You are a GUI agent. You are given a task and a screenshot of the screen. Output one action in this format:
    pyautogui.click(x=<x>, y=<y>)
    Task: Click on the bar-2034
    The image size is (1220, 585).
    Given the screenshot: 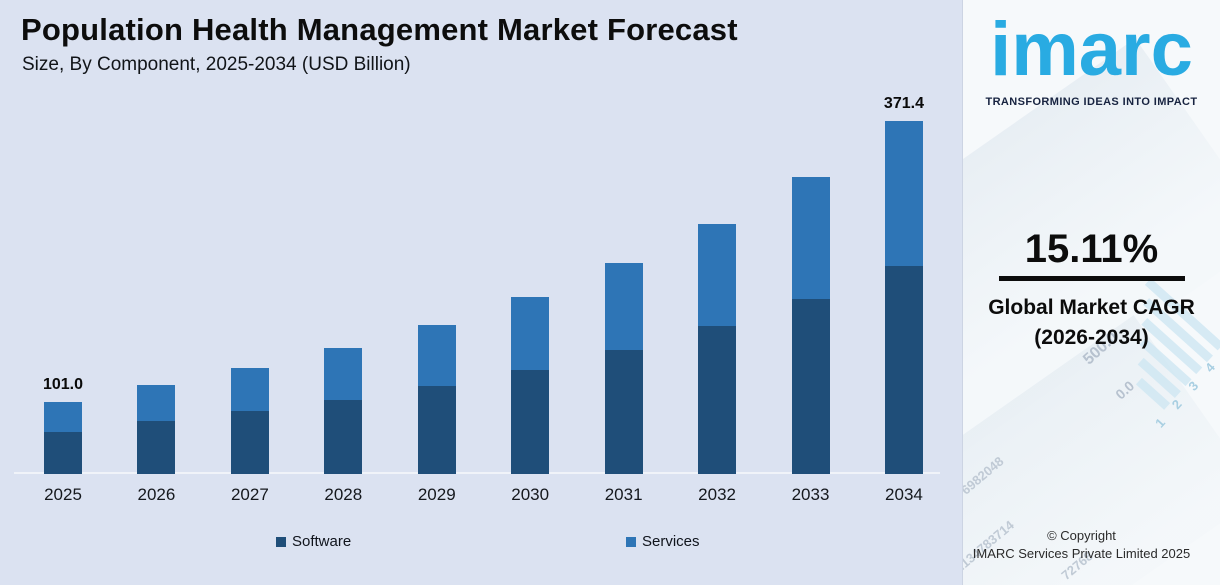 What is the action you would take?
    pyautogui.click(x=903, y=297)
    